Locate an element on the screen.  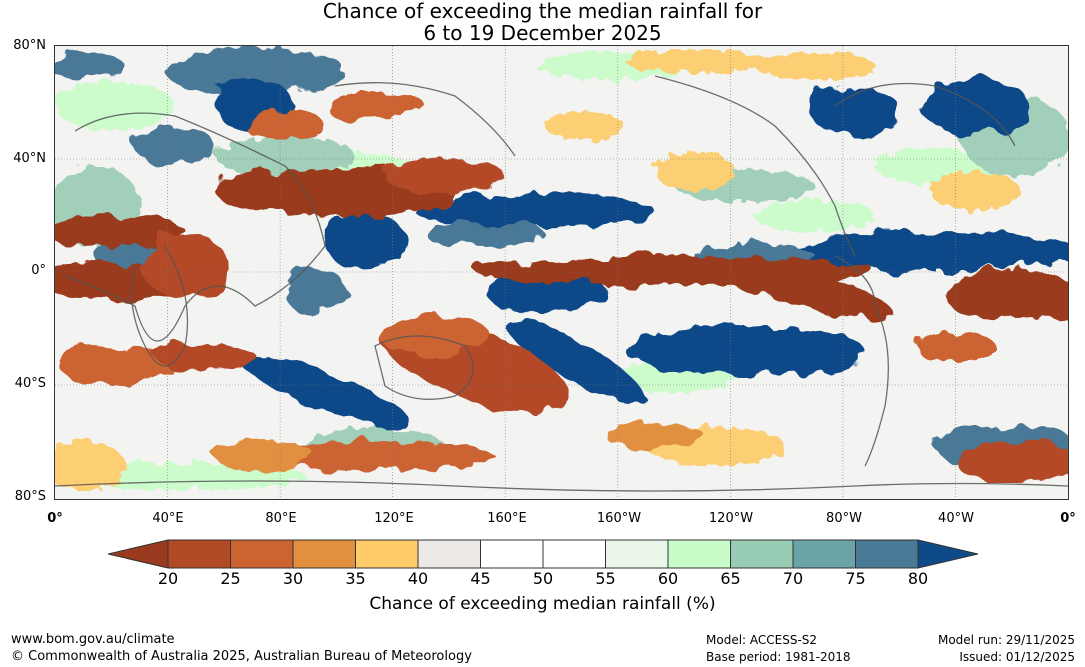
colorbar-tick-label: 60 is located at coordinates (668, 578).